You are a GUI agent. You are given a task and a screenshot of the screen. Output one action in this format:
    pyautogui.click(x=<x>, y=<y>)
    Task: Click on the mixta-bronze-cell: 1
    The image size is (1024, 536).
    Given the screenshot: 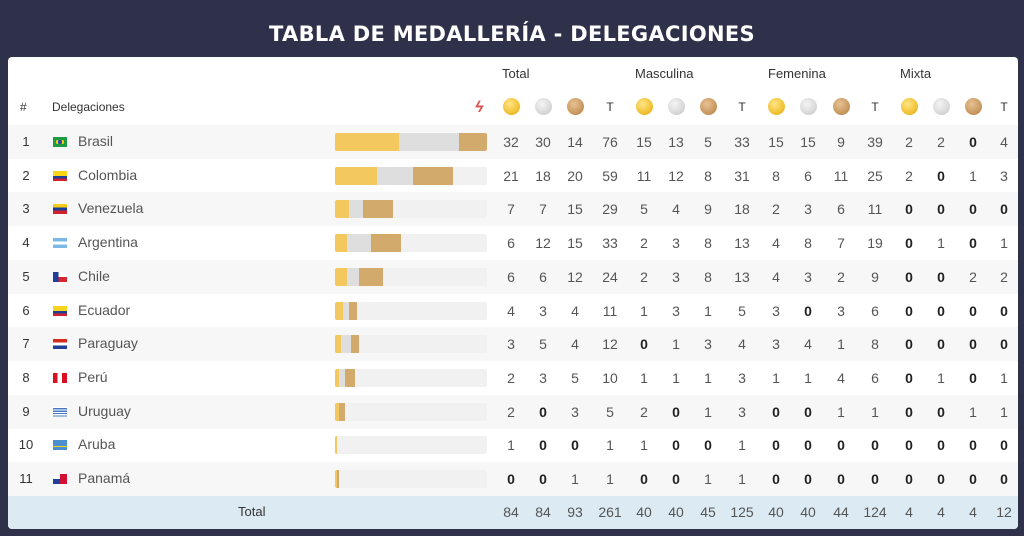 What is the action you would take?
    pyautogui.click(x=973, y=175)
    